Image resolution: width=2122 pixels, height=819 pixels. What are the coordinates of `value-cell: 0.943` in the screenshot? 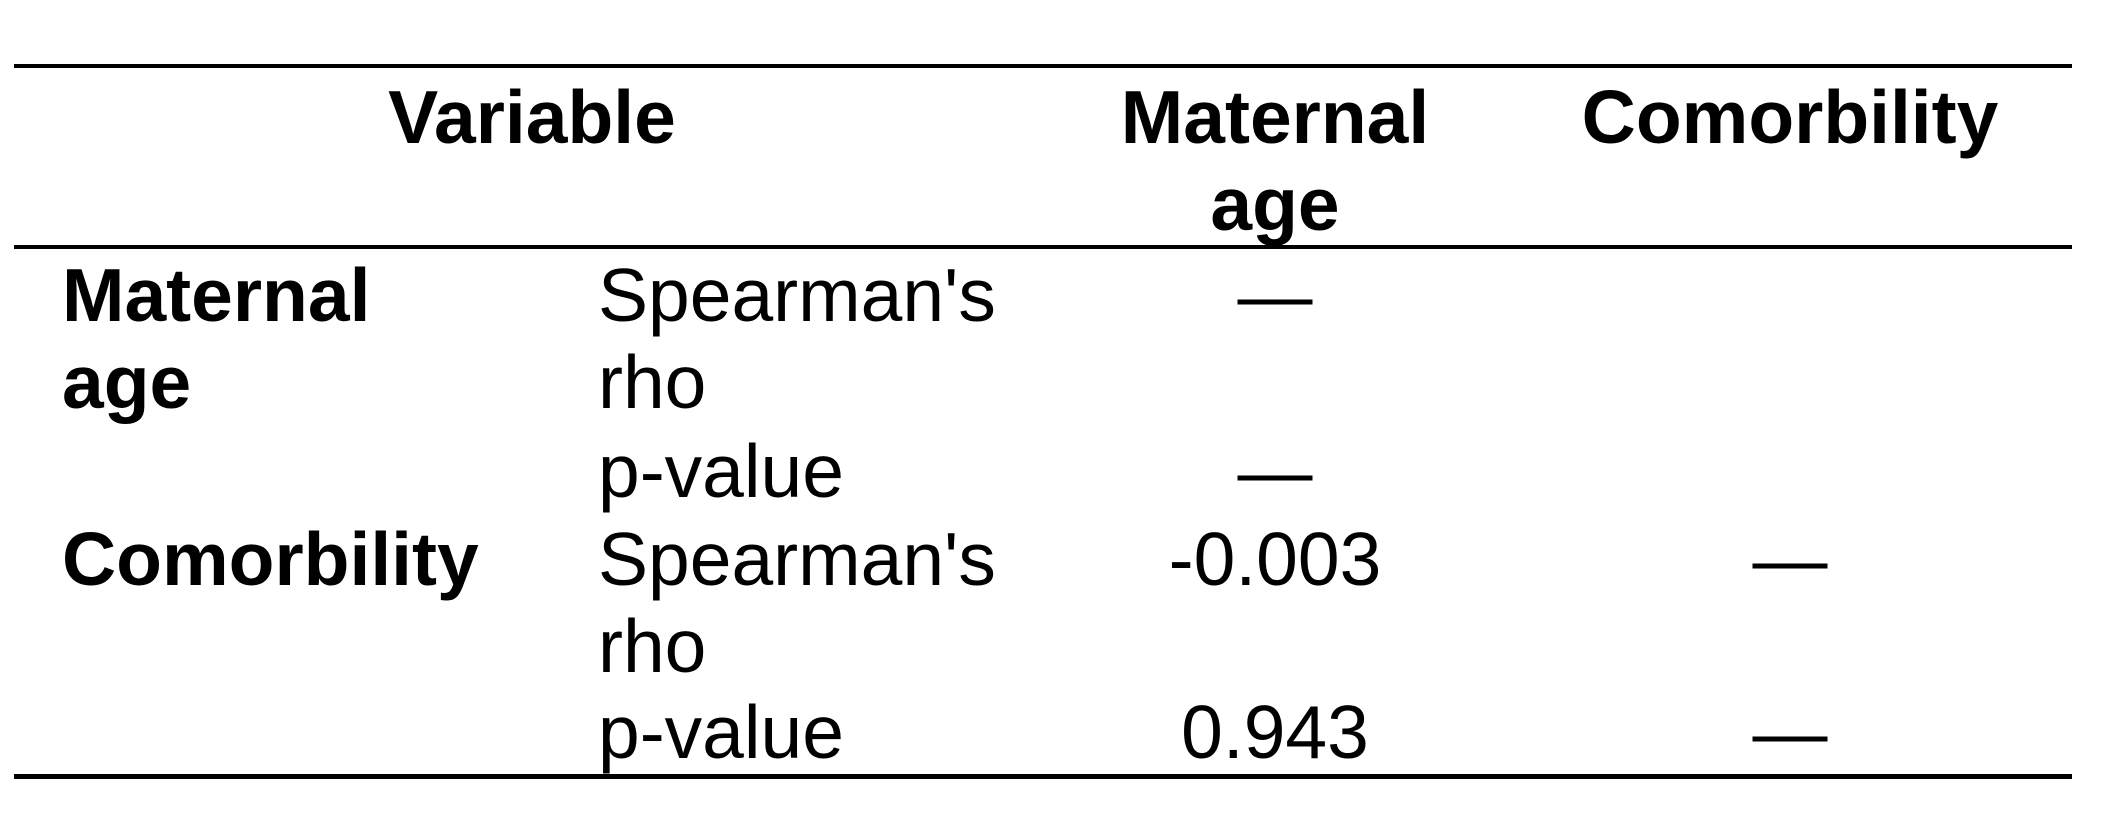 It's located at (1275, 732).